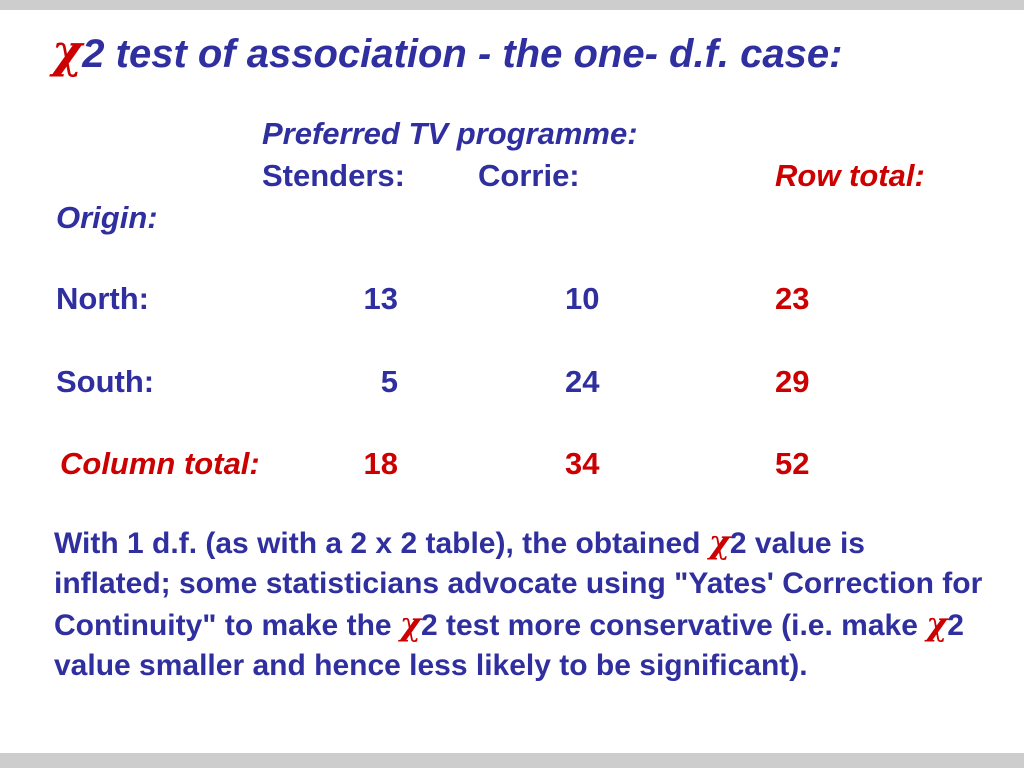 This screenshot has height=768, width=1024. Describe the element at coordinates (582, 463) in the screenshot. I see `cell-column-total-corrie: 34` at that location.